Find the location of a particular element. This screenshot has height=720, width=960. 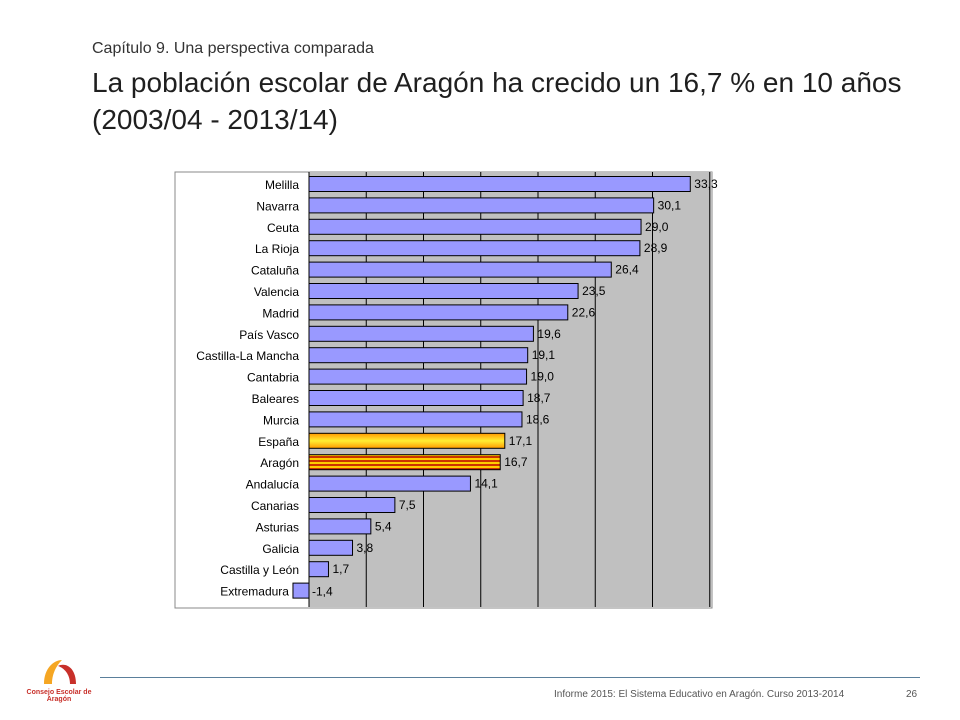

bar-asturias is located at coordinates (340, 526).